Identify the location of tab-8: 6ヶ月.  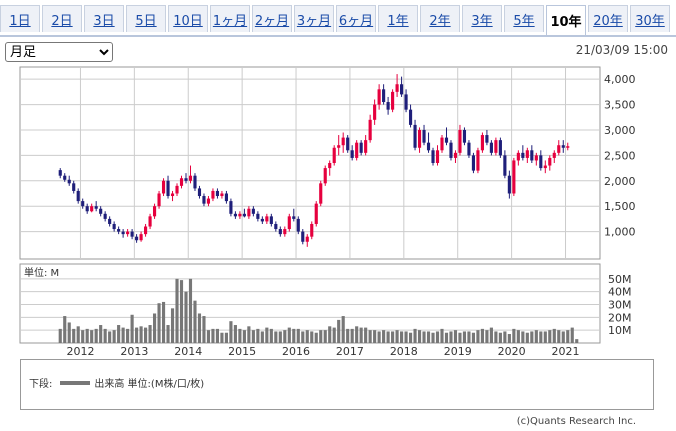
(356, 18).